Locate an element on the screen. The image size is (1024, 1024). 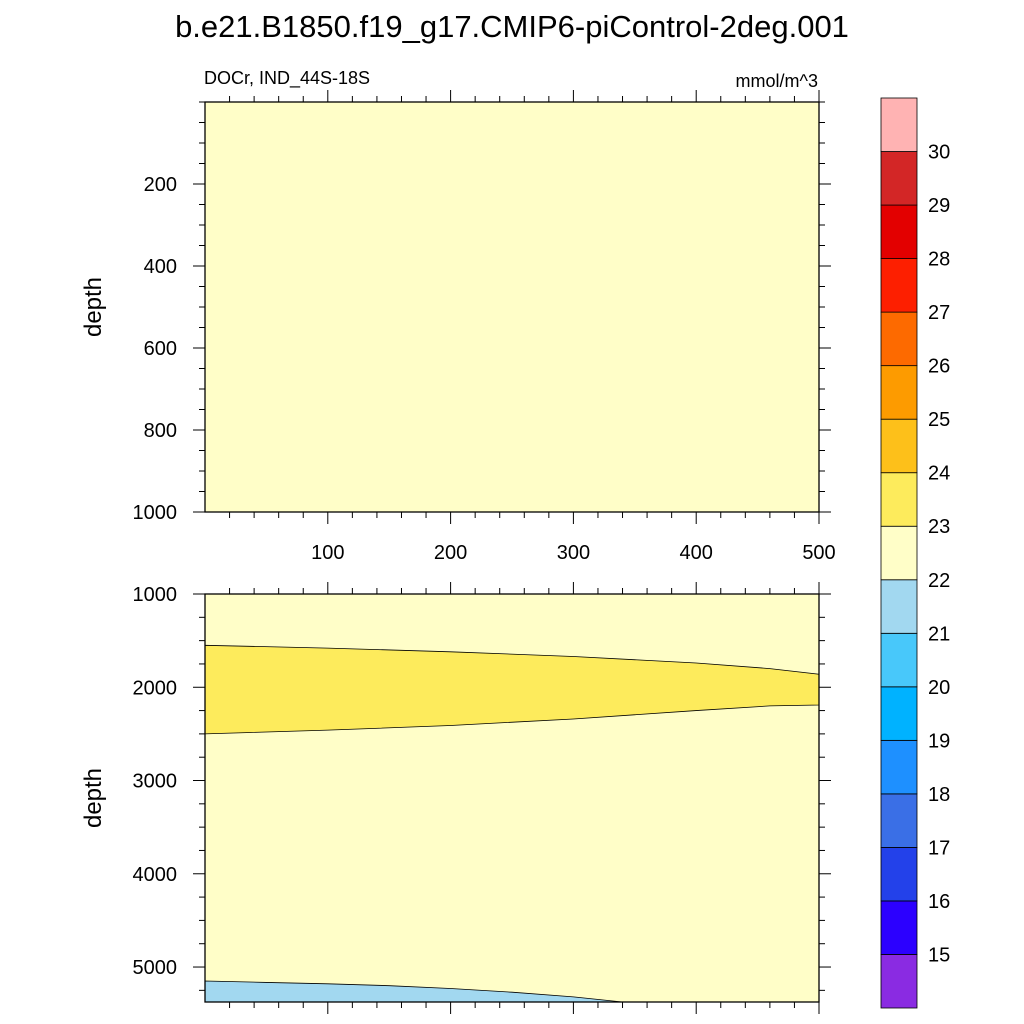
colorbar-label: 29 is located at coordinates (939, 206).